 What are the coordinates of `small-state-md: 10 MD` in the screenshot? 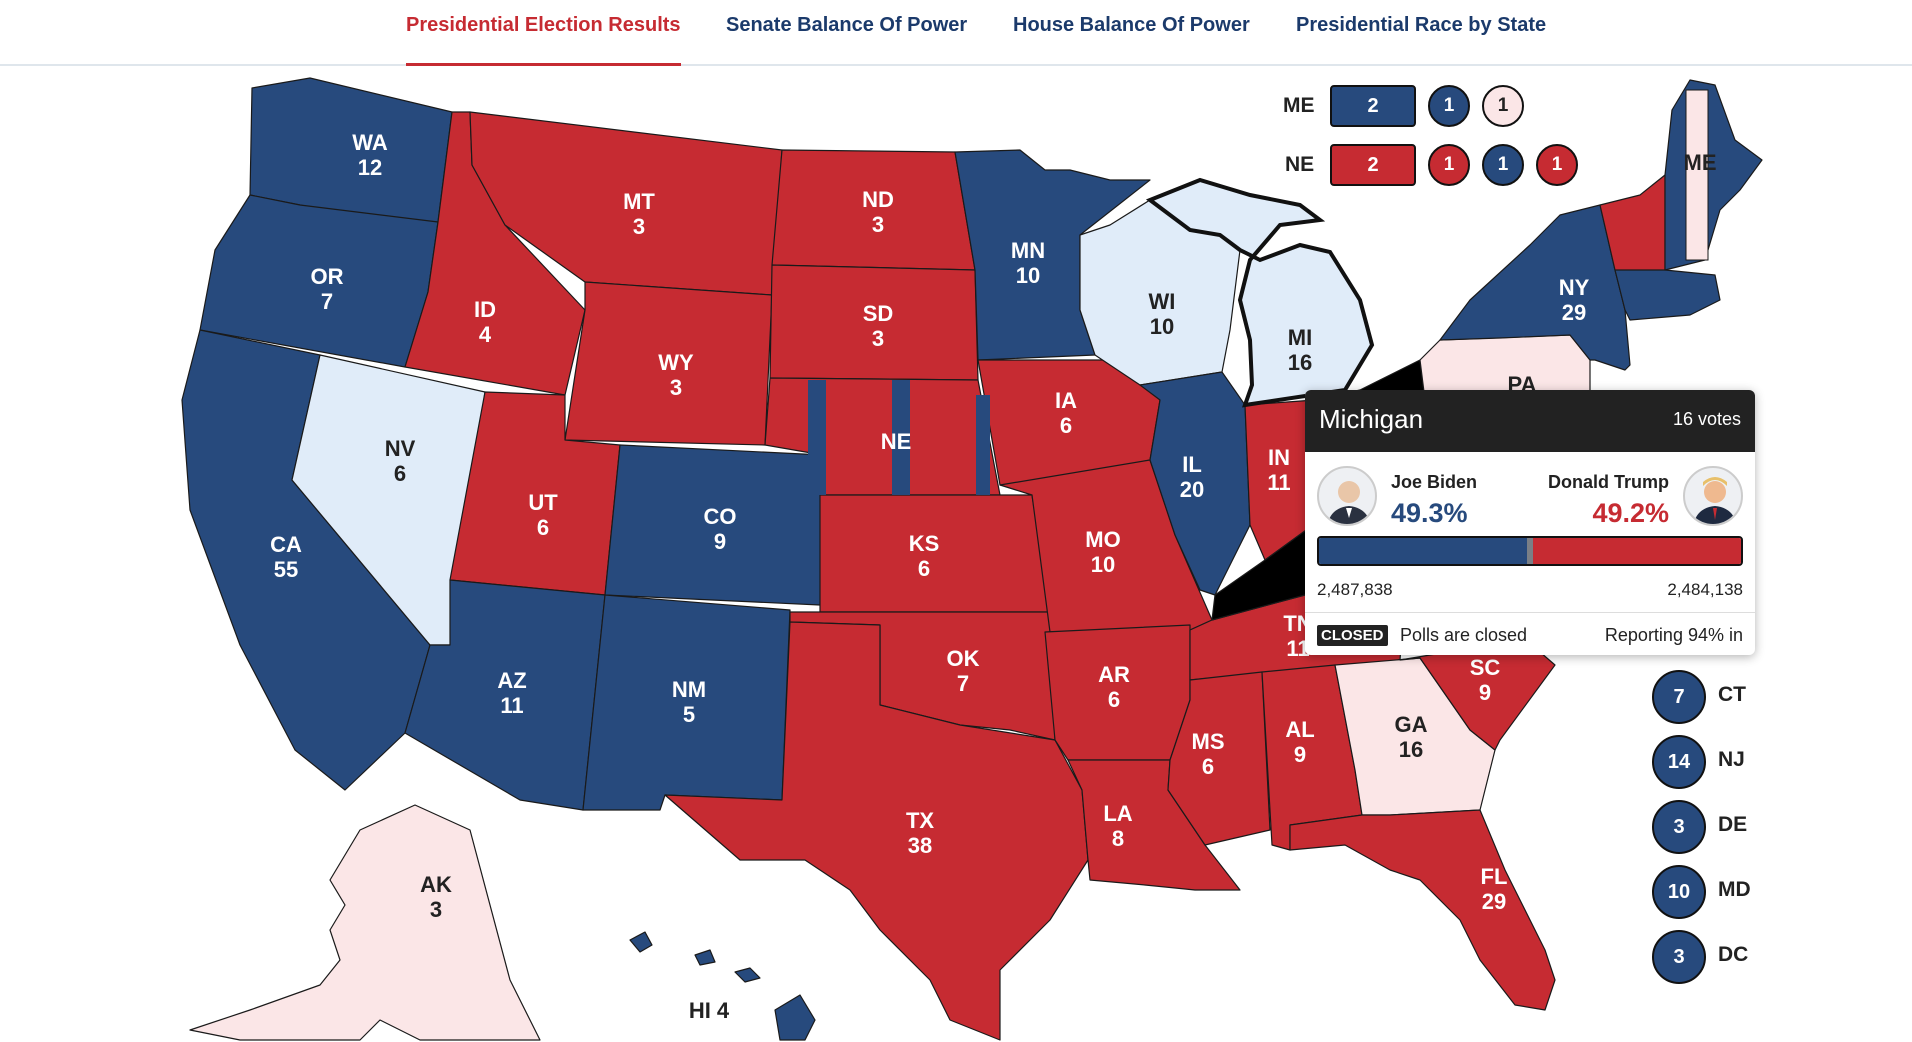 It's located at (1727, 892).